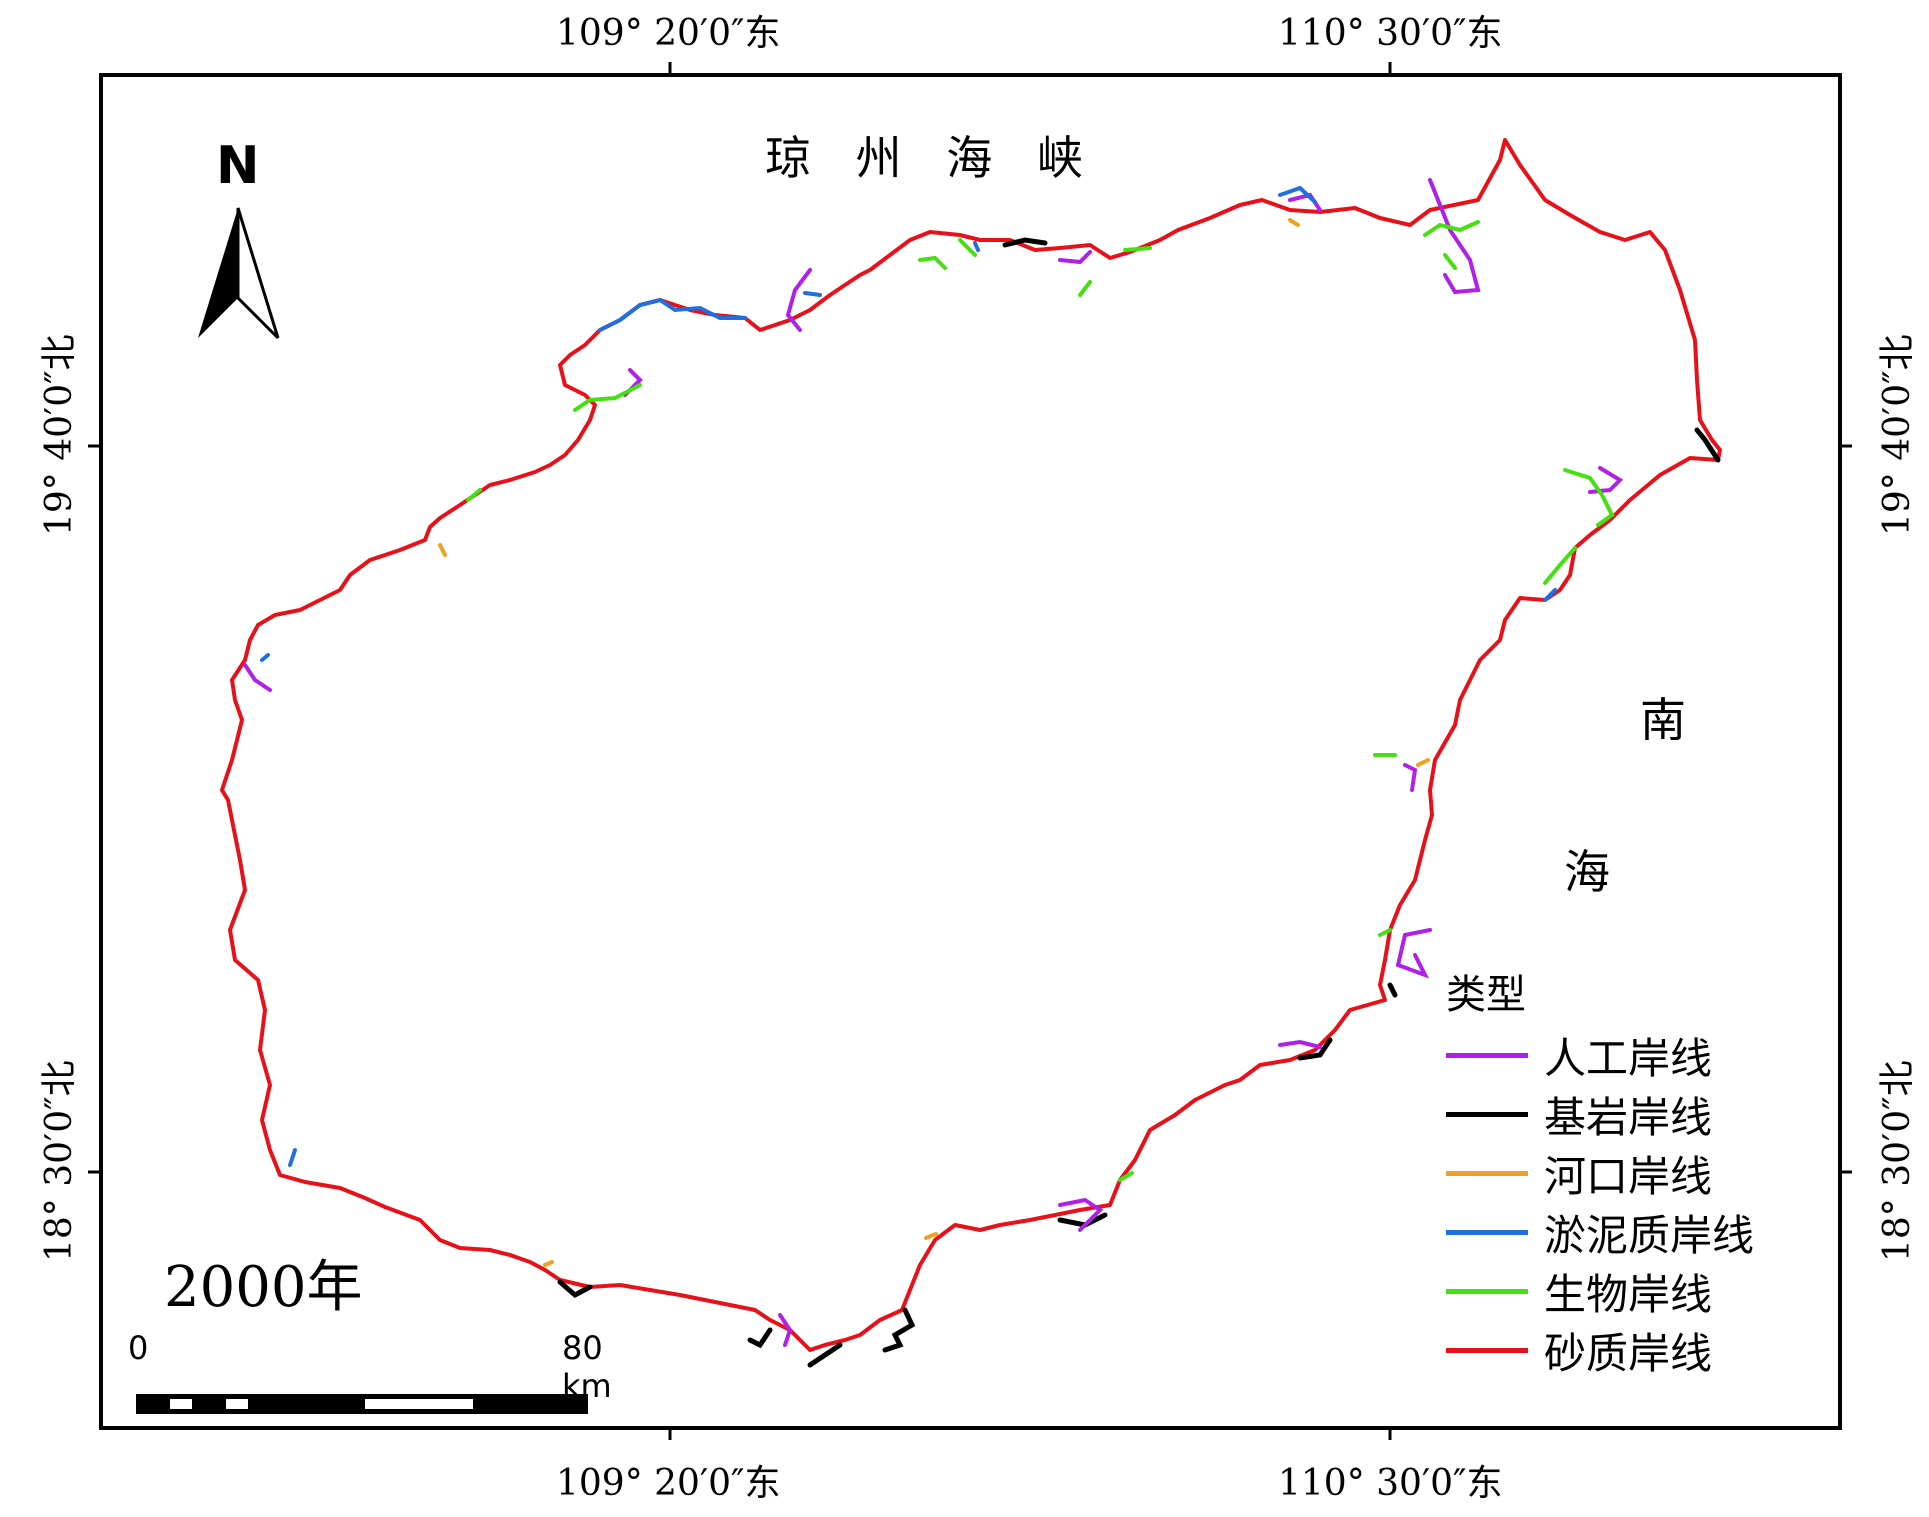 The image size is (1929, 1517). I want to click on coord-top-1: 109° 20′0″东, so click(668, 33).